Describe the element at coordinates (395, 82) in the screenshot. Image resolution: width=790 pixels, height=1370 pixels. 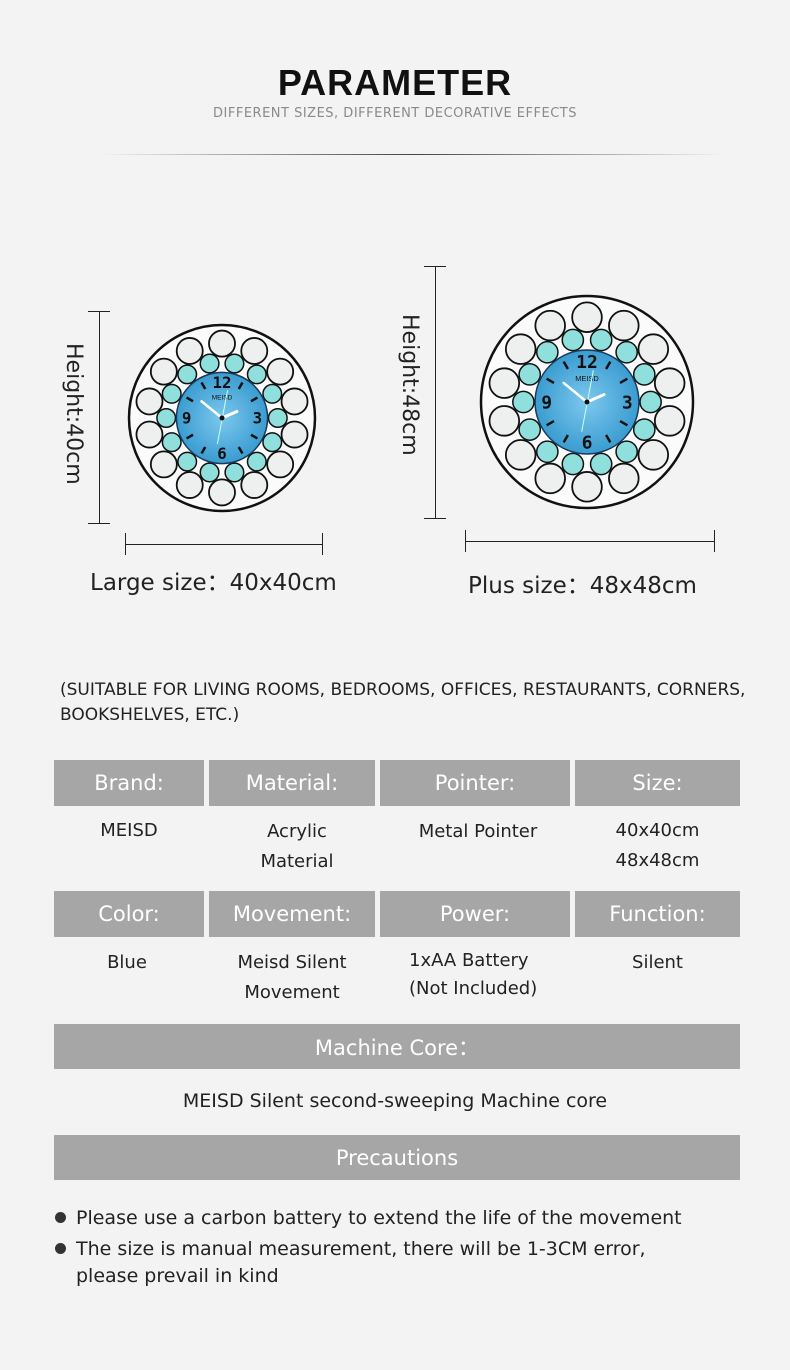
I see `page-title: PARAMETER` at that location.